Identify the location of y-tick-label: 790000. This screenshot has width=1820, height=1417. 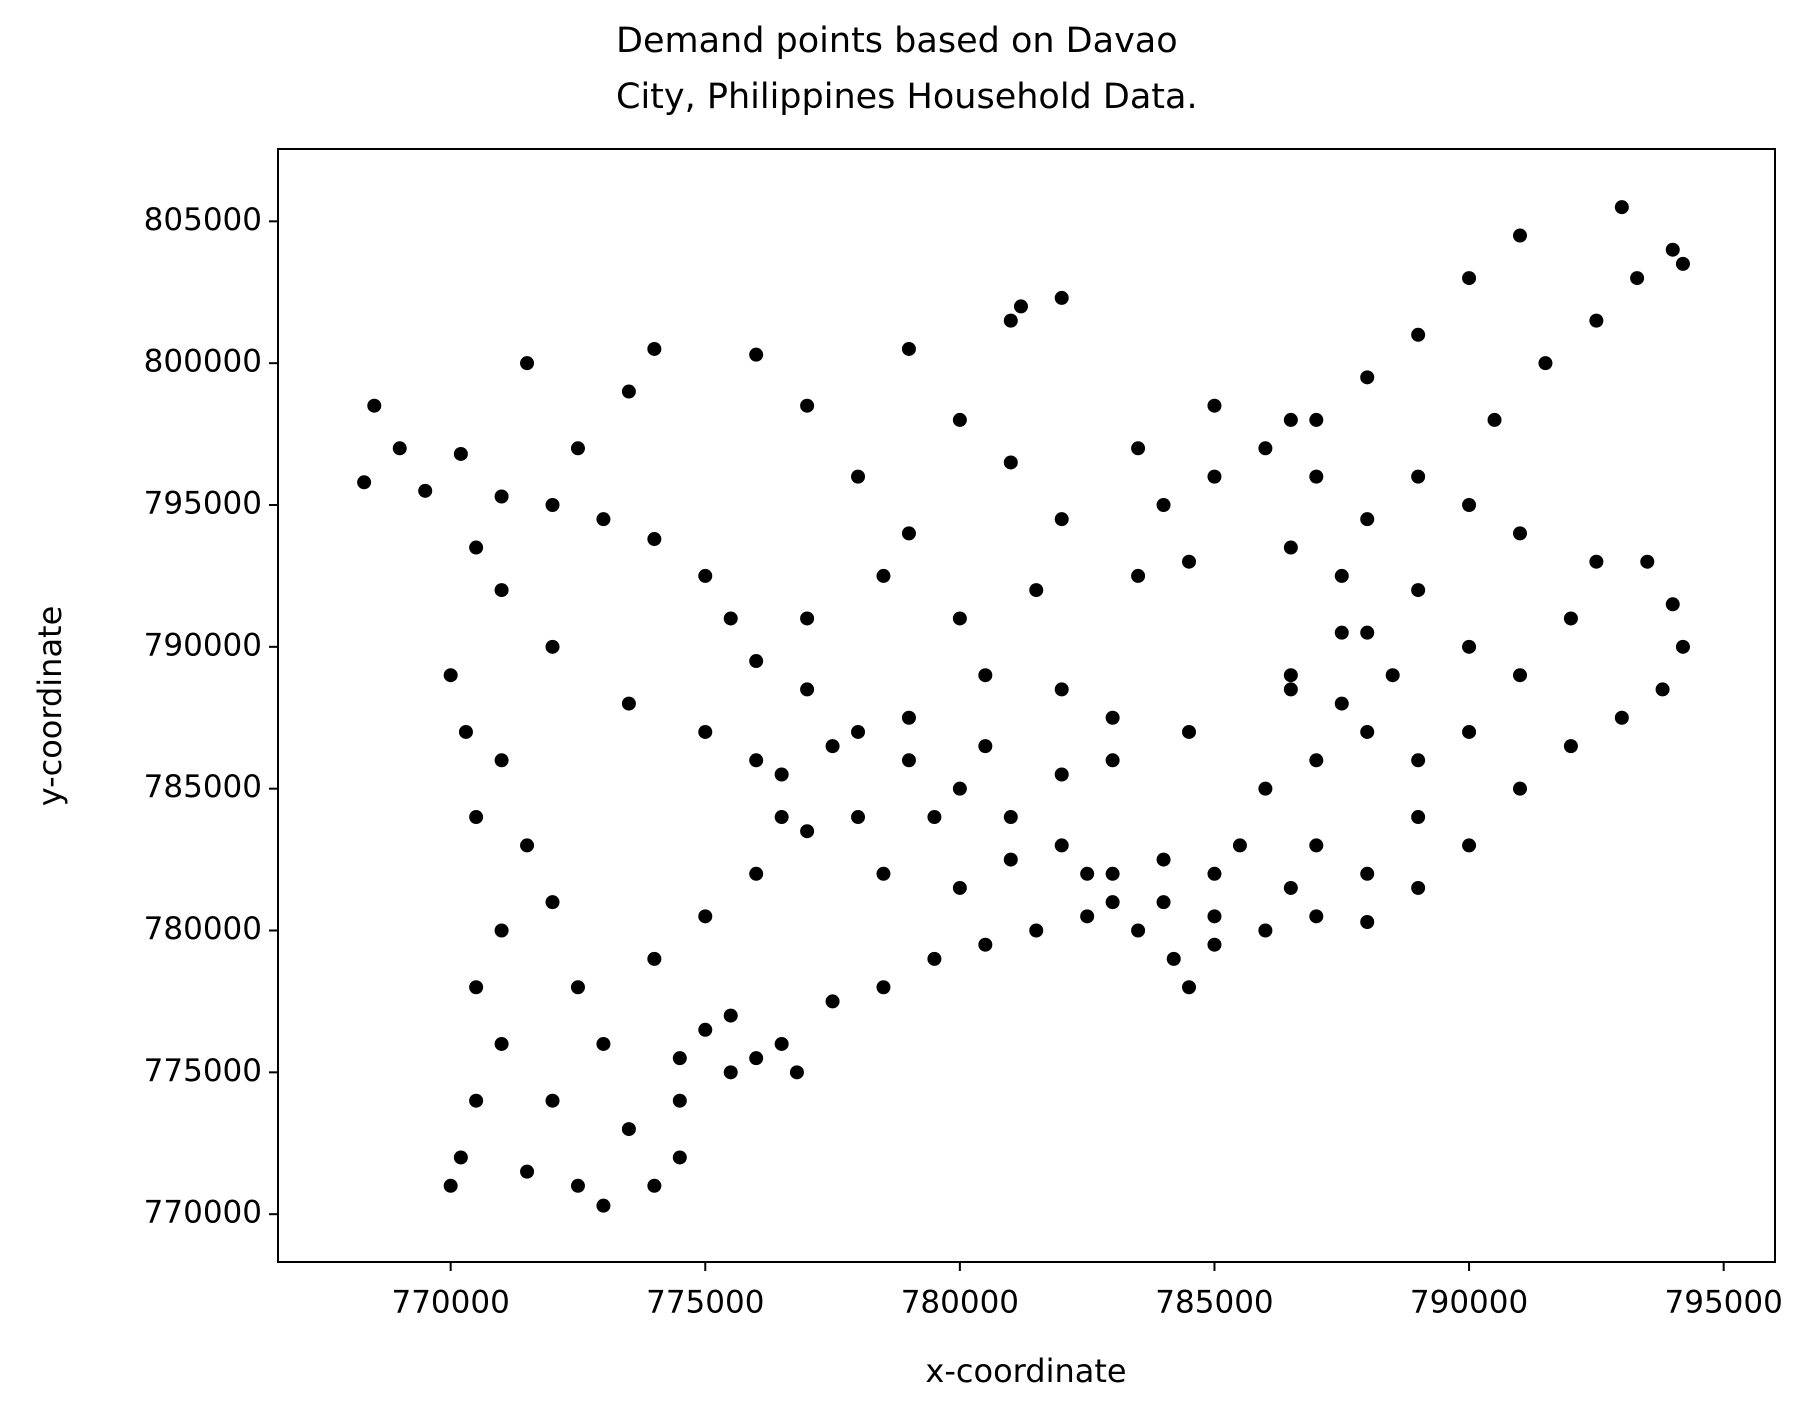
(203, 645).